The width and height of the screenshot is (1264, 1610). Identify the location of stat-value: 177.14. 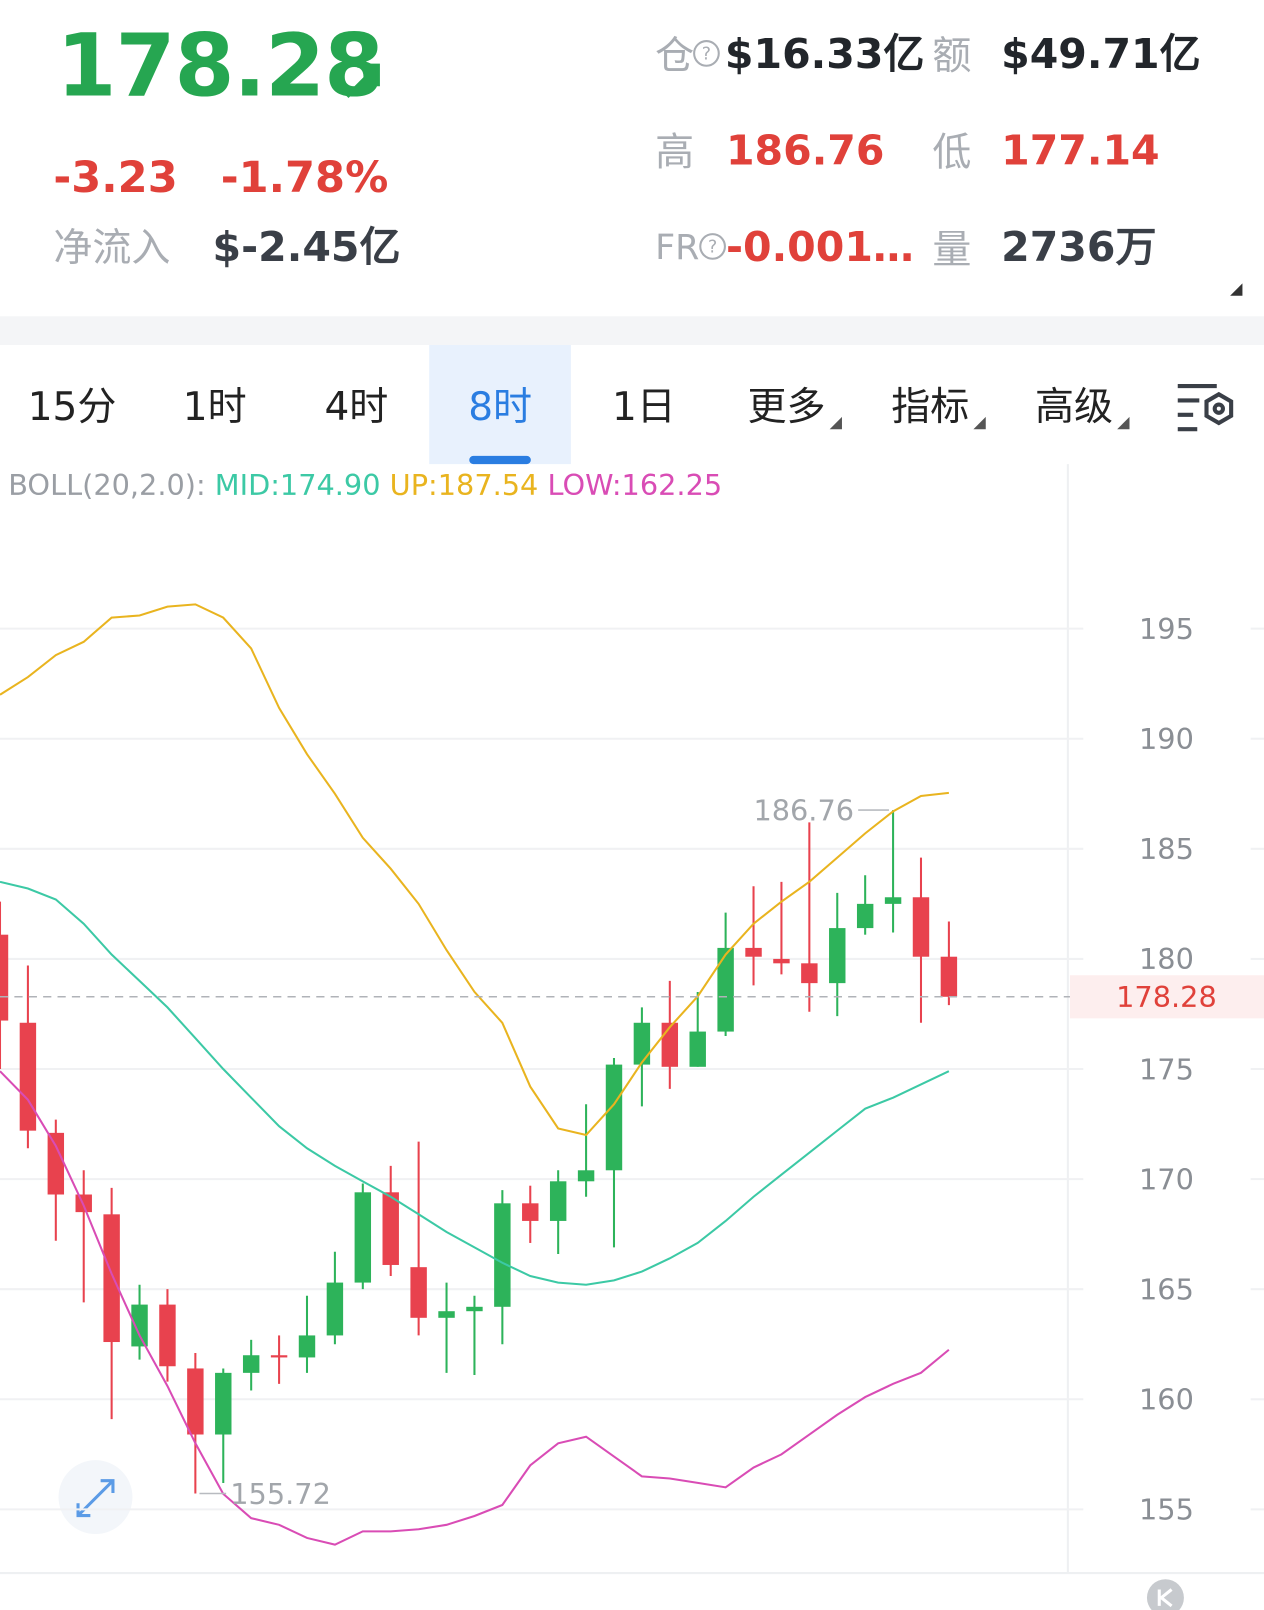
(1080, 151).